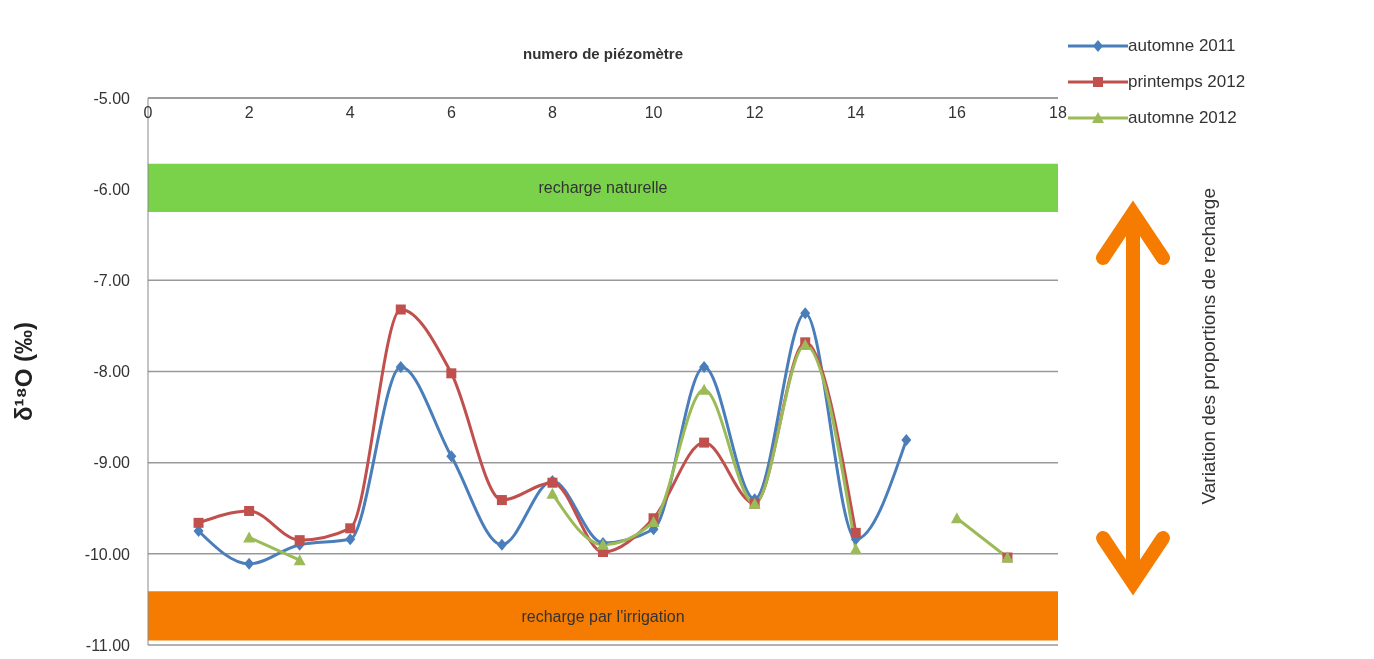  What do you see at coordinates (112, 372) in the screenshot?
I see `y-tick-label: -8.00` at bounding box center [112, 372].